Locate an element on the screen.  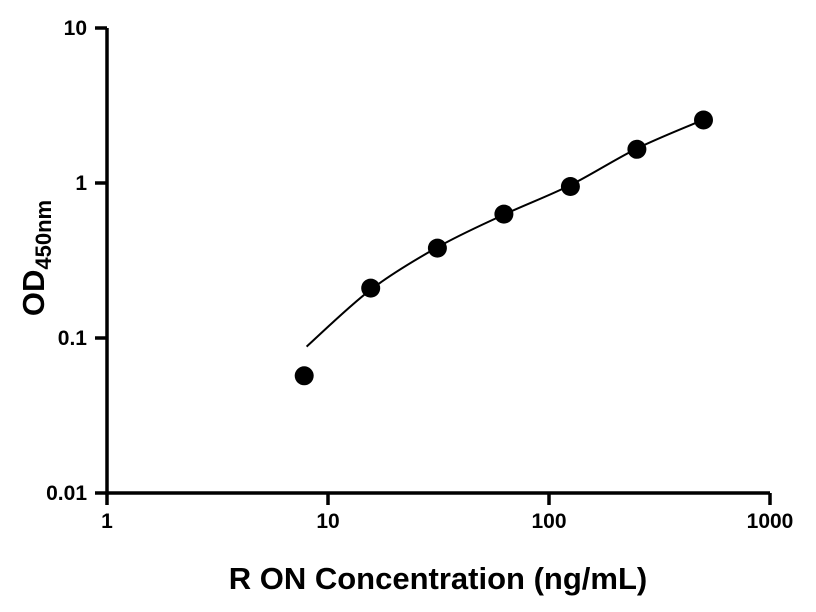
x-axis-tick-label: 100 is located at coordinates (548, 521).